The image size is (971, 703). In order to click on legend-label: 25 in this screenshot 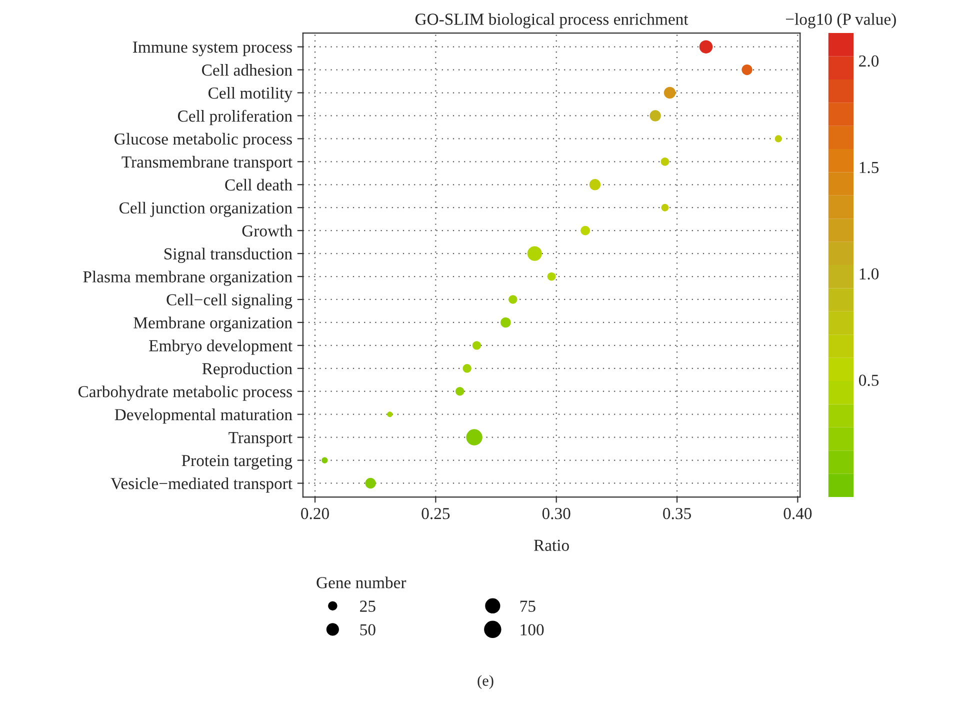, I will do `click(368, 606)`.